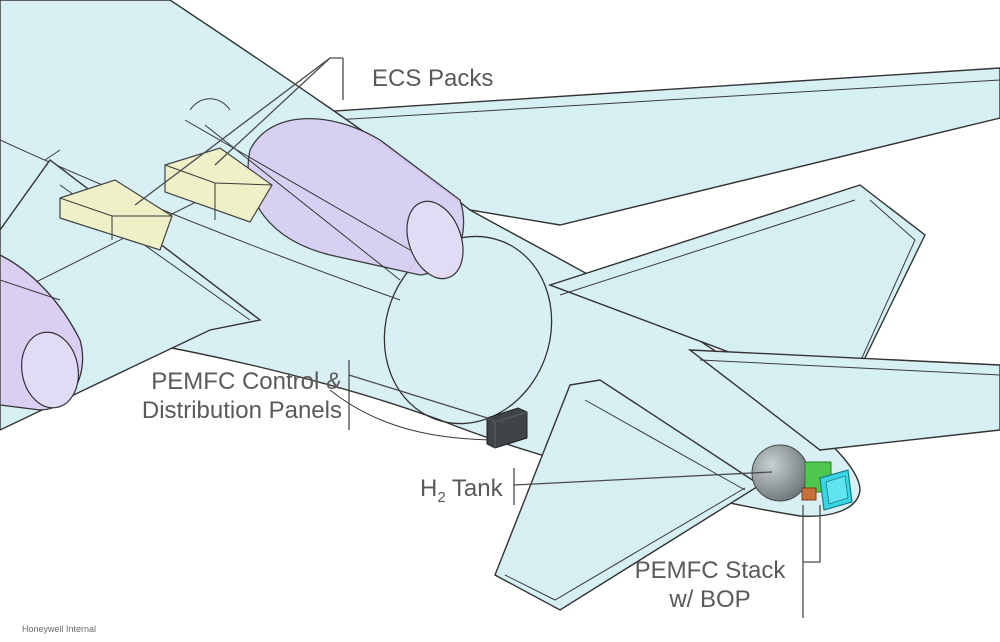  What do you see at coordinates (246, 381) in the screenshot?
I see `pemfc-control-label-line1: PEMFC Control &` at bounding box center [246, 381].